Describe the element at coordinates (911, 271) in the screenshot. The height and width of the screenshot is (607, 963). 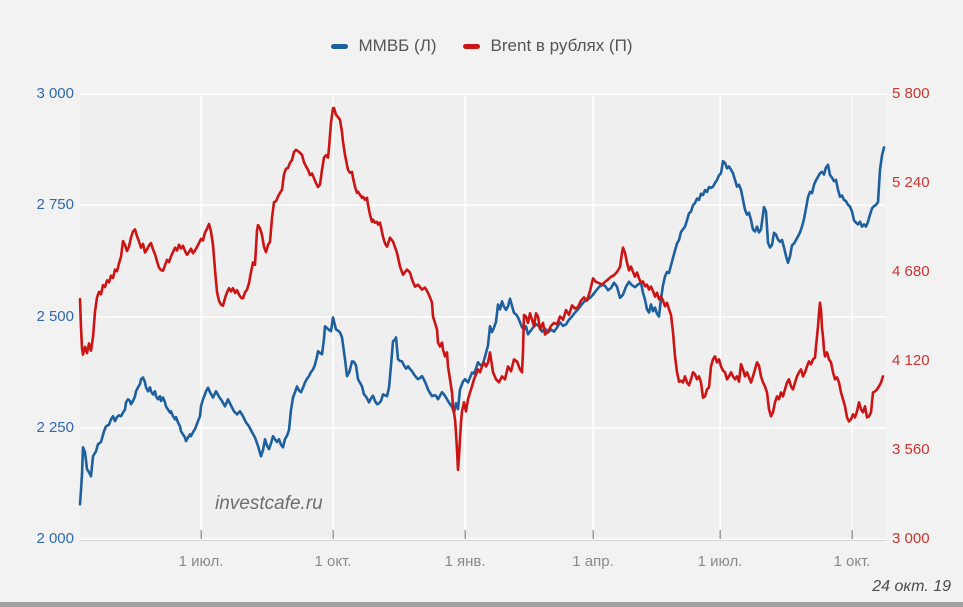
I see `y-axis-right-tick-label: 4 680` at that location.